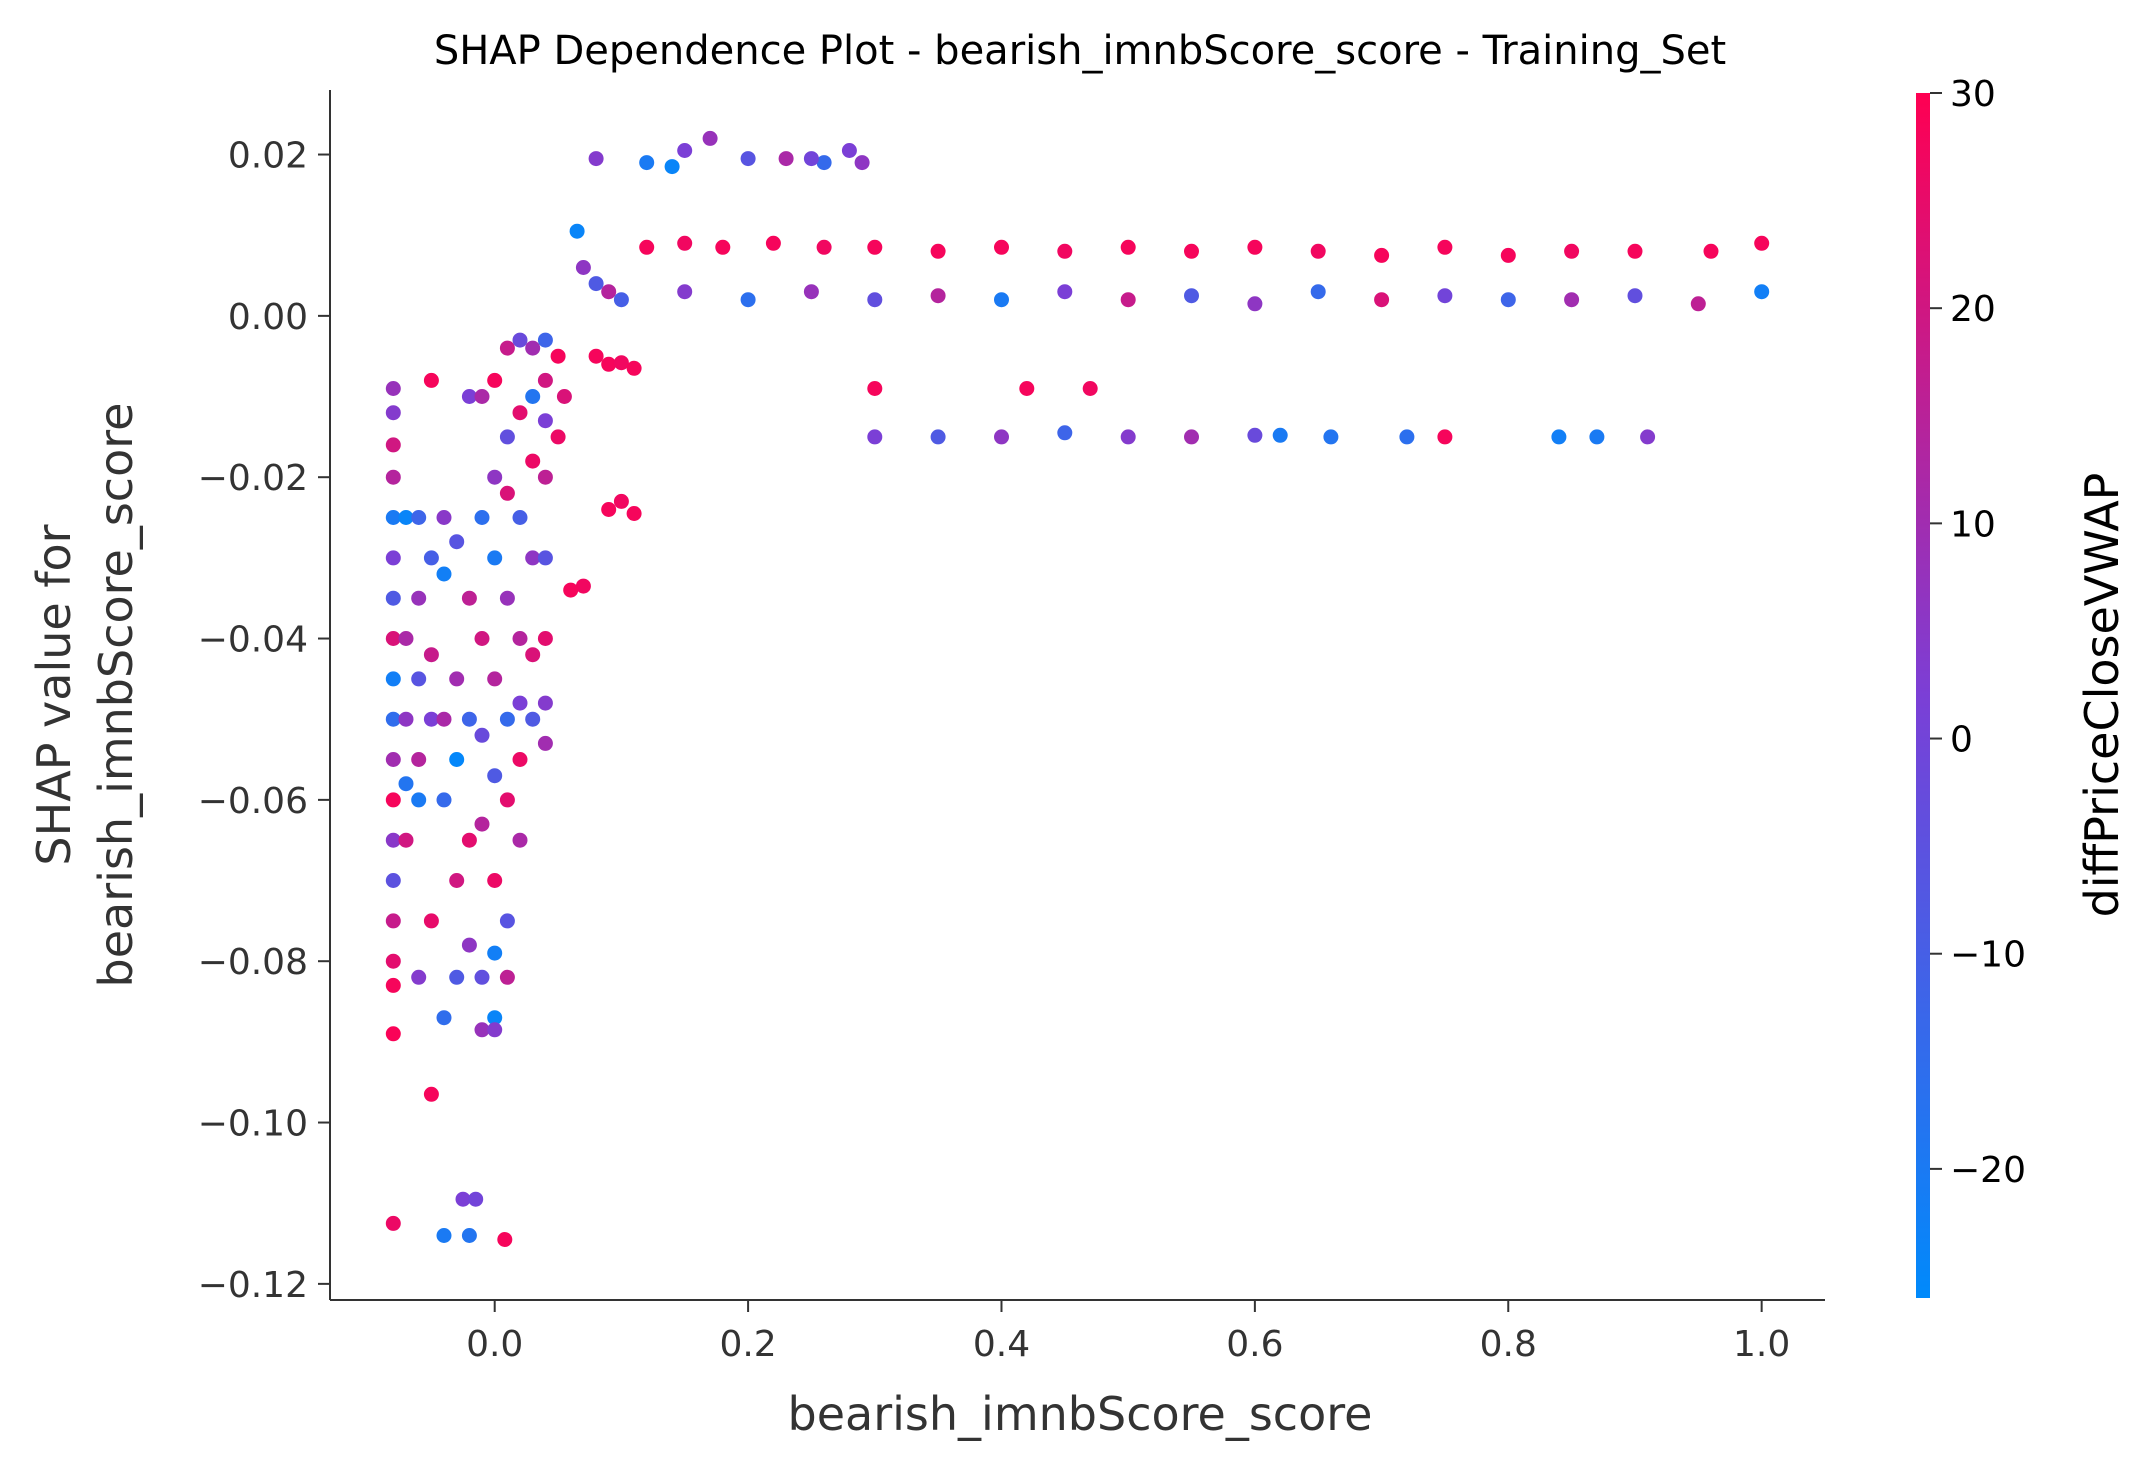  I want to click on x-tick-label: 0.4, so click(1001, 1344).